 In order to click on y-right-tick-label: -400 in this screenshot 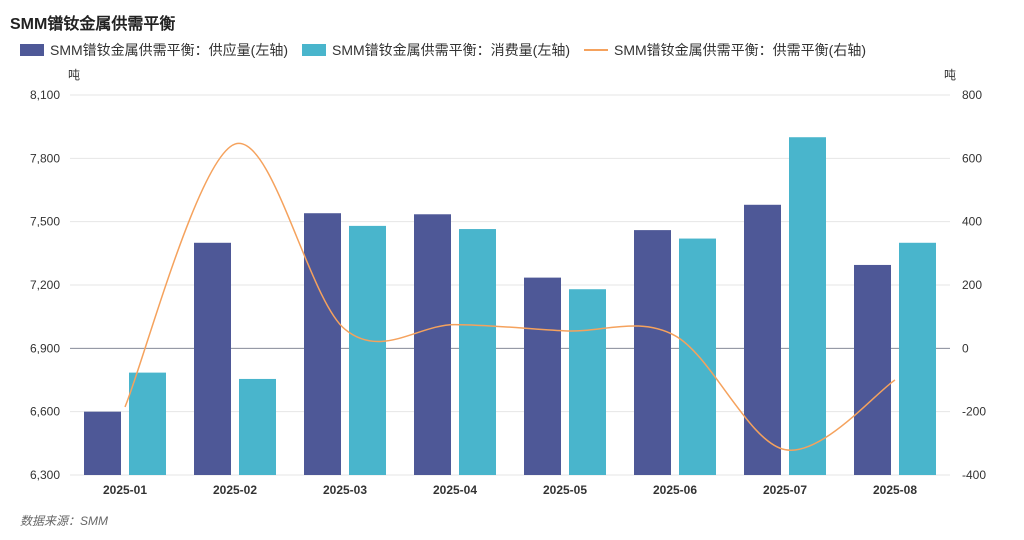, I will do `click(974, 475)`.